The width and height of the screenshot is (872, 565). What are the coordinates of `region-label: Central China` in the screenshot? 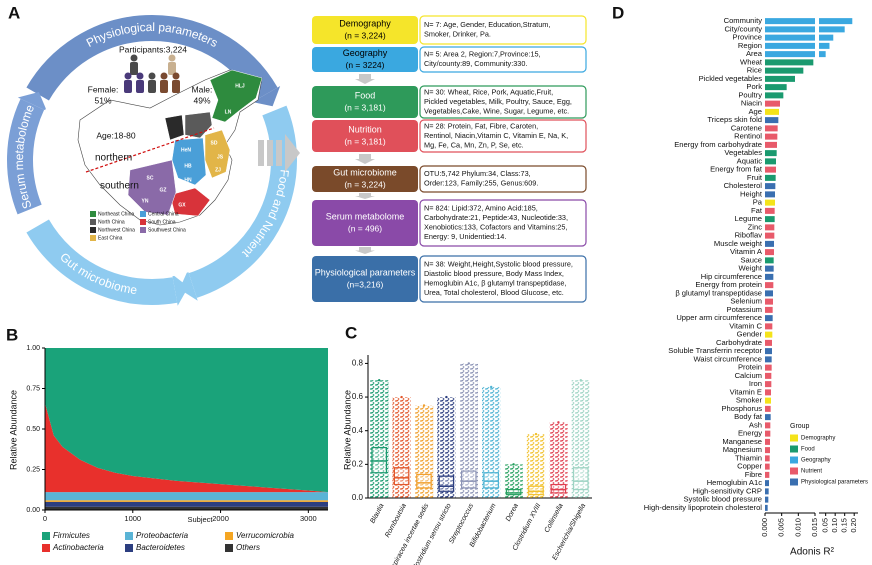 It's located at (163, 214).